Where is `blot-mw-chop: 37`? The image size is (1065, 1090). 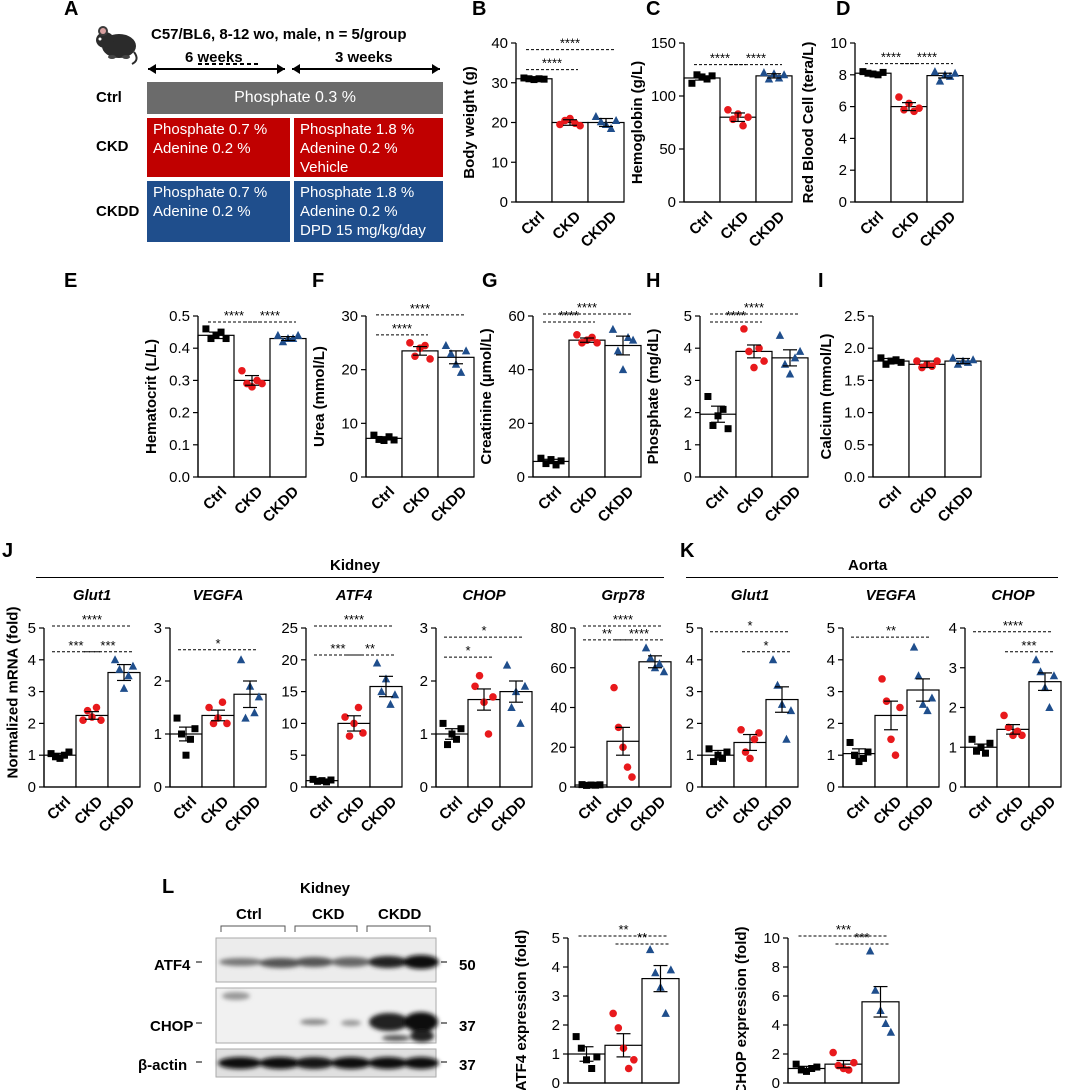 blot-mw-chop: 37 is located at coordinates (467, 1026).